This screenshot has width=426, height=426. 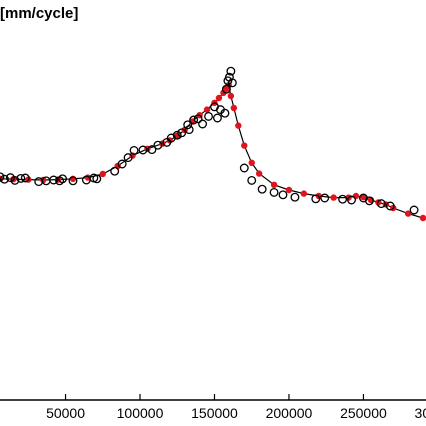 I want to click on y-axis-label: [mm/cycle], so click(x=39, y=13).